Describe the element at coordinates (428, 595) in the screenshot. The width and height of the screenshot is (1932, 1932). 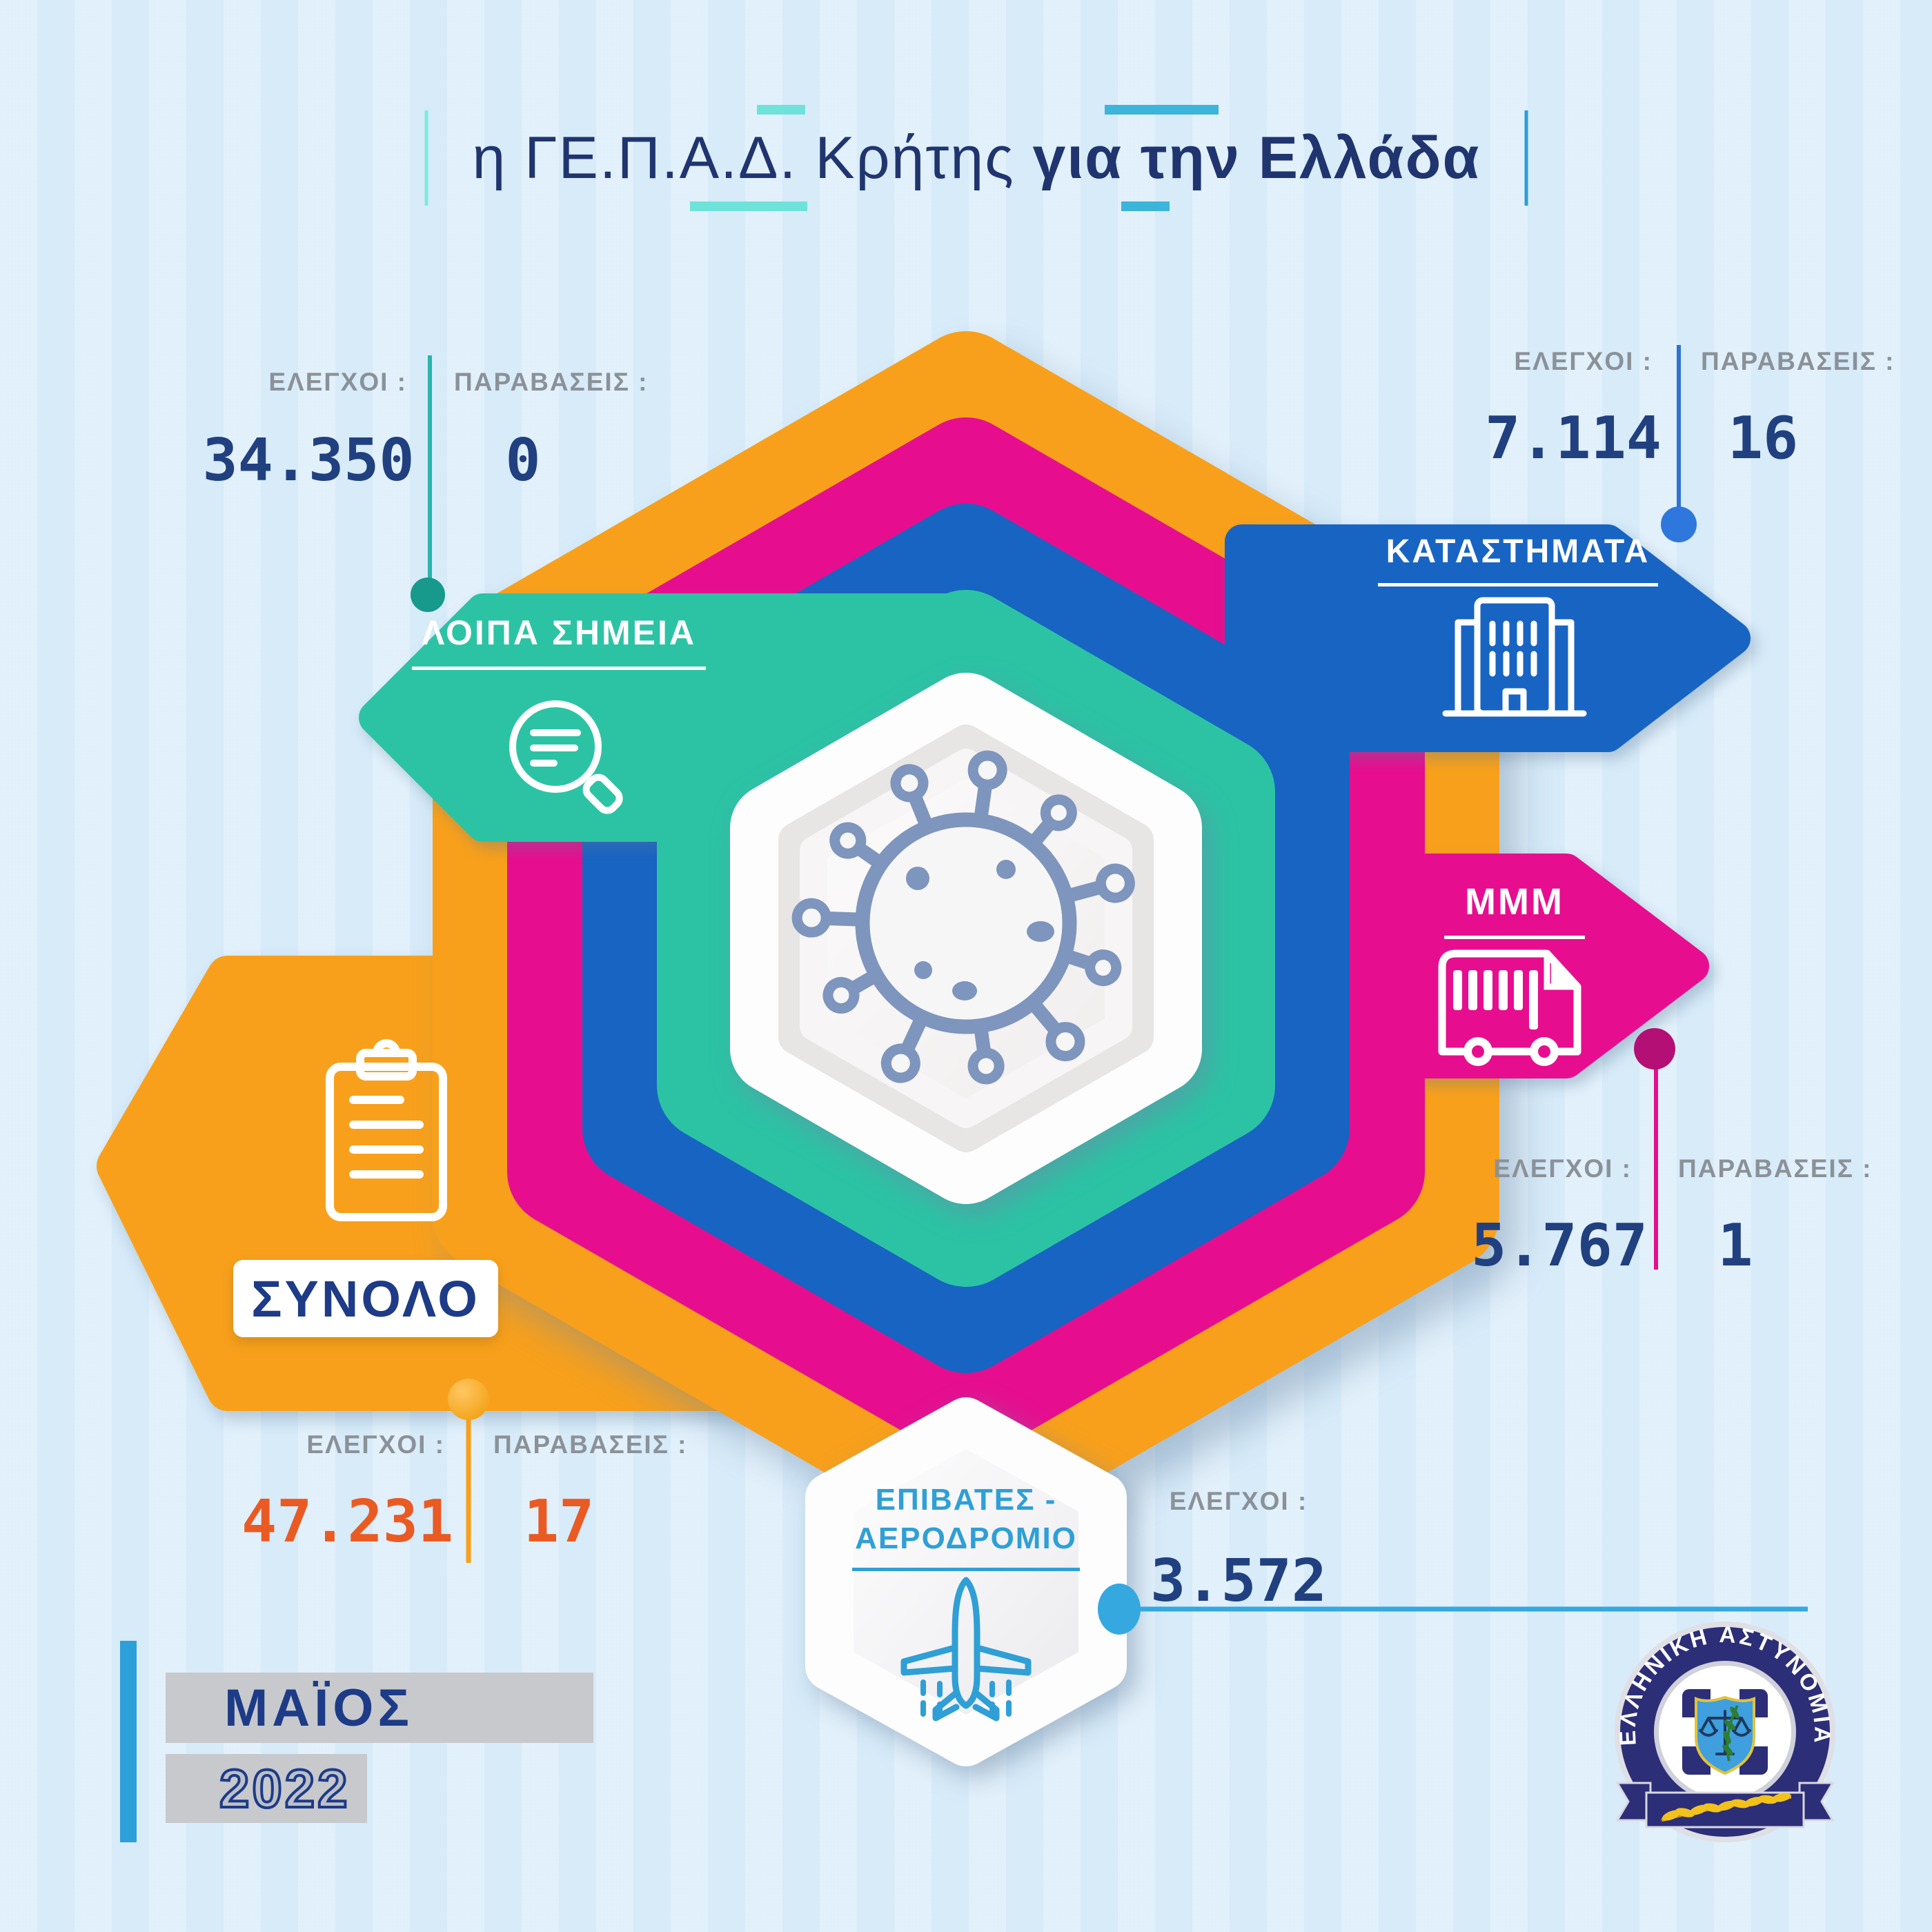
I see `other-points-connector-dot` at that location.